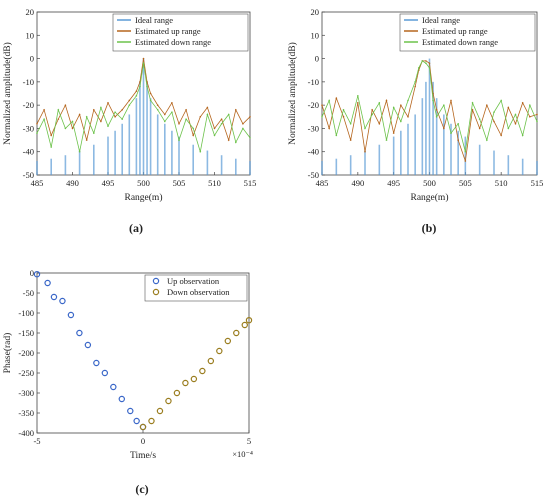 The height and width of the screenshot is (500, 550). I want to click on x-tick-label: 495, so click(108, 183).